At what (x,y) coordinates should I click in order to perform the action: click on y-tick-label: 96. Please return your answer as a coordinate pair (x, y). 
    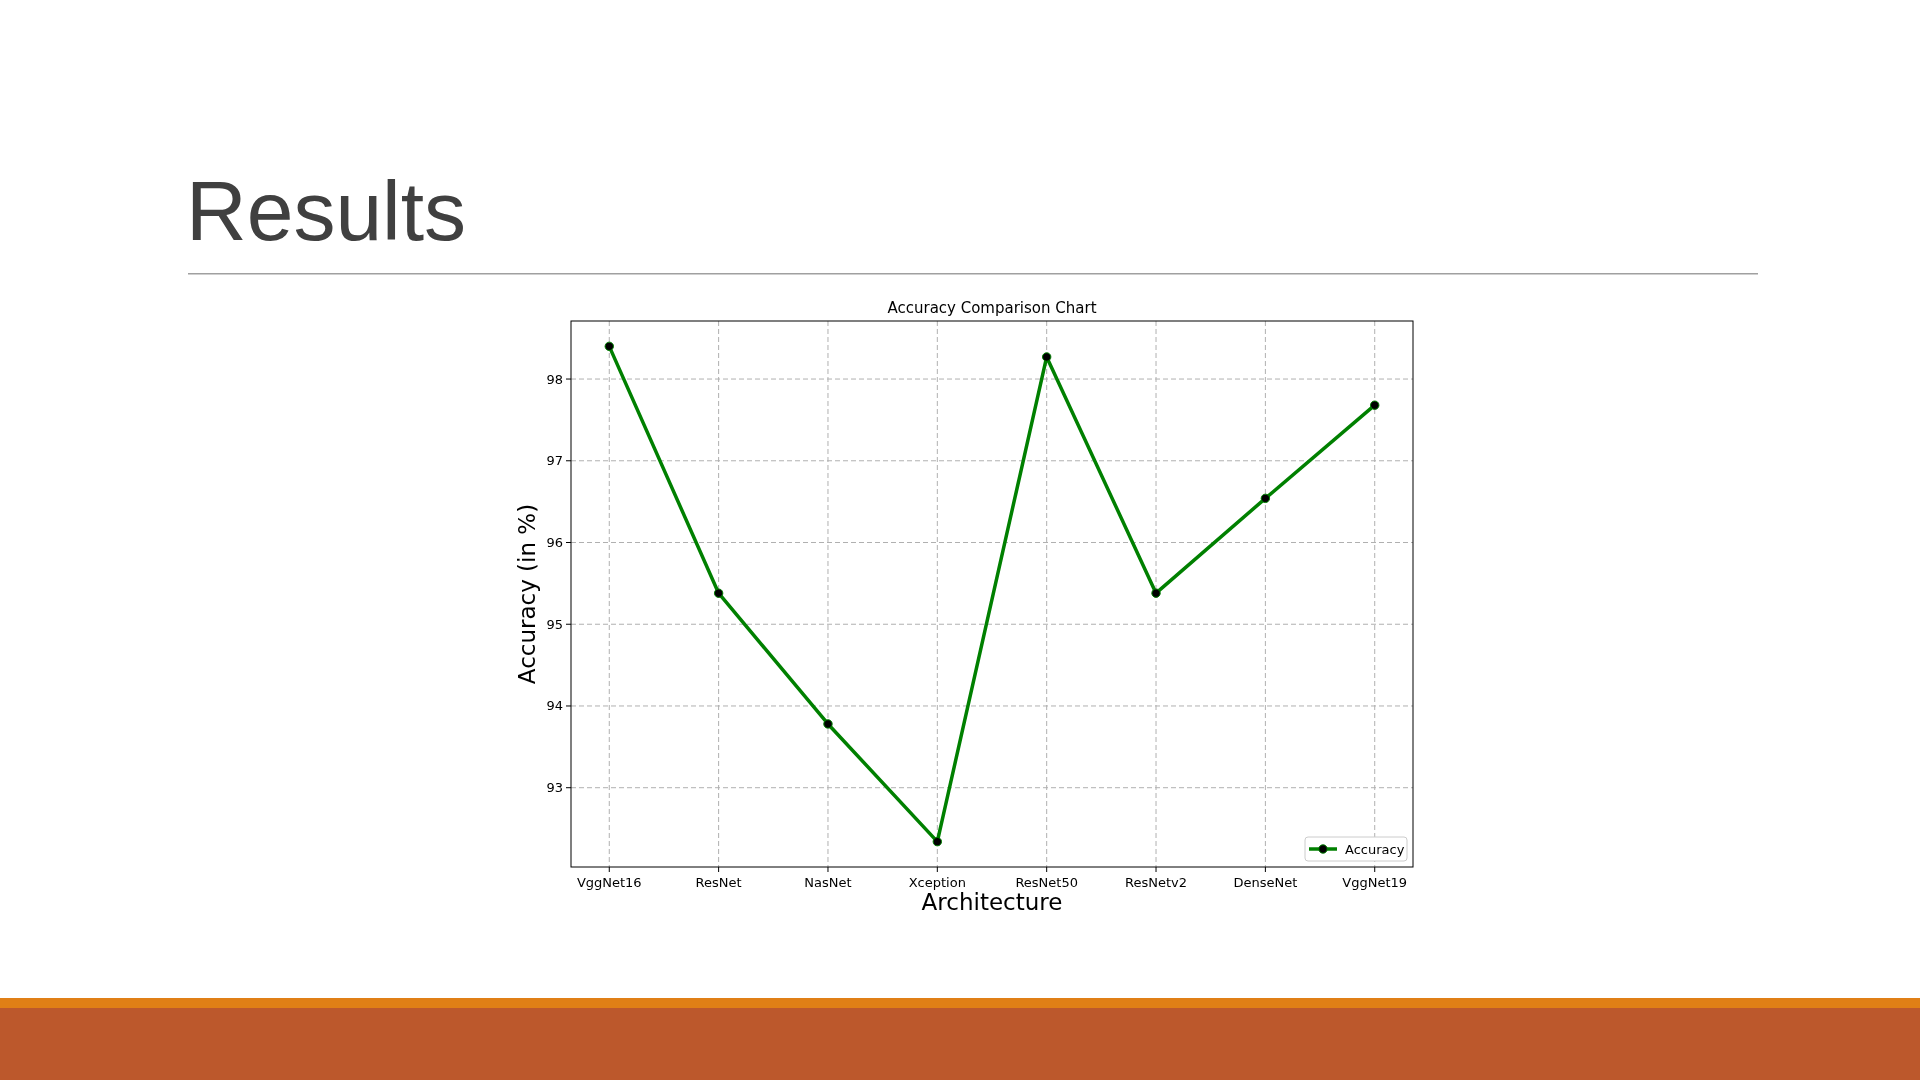
    Looking at the image, I should click on (554, 543).